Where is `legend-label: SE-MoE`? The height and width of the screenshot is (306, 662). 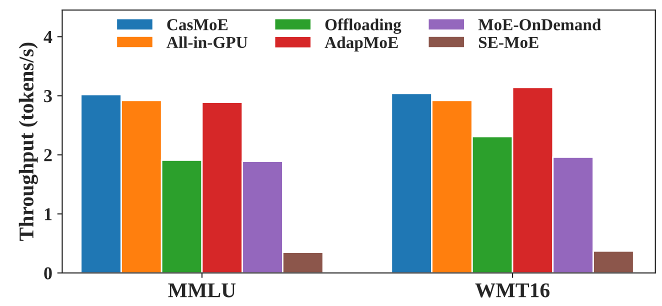
legend-label: SE-MoE is located at coordinates (508, 42).